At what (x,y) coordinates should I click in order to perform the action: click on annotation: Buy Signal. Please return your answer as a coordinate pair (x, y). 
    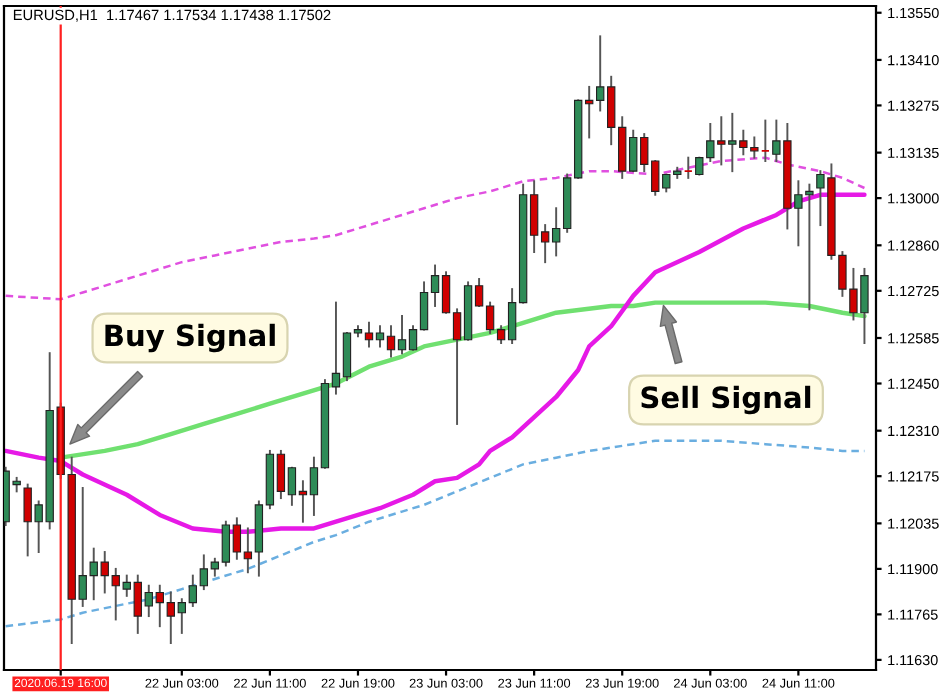
    Looking at the image, I should click on (190, 338).